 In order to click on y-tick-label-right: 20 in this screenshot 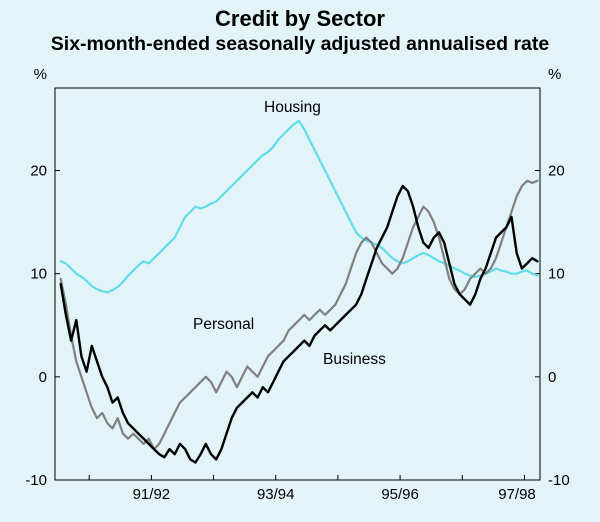, I will do `click(556, 171)`.